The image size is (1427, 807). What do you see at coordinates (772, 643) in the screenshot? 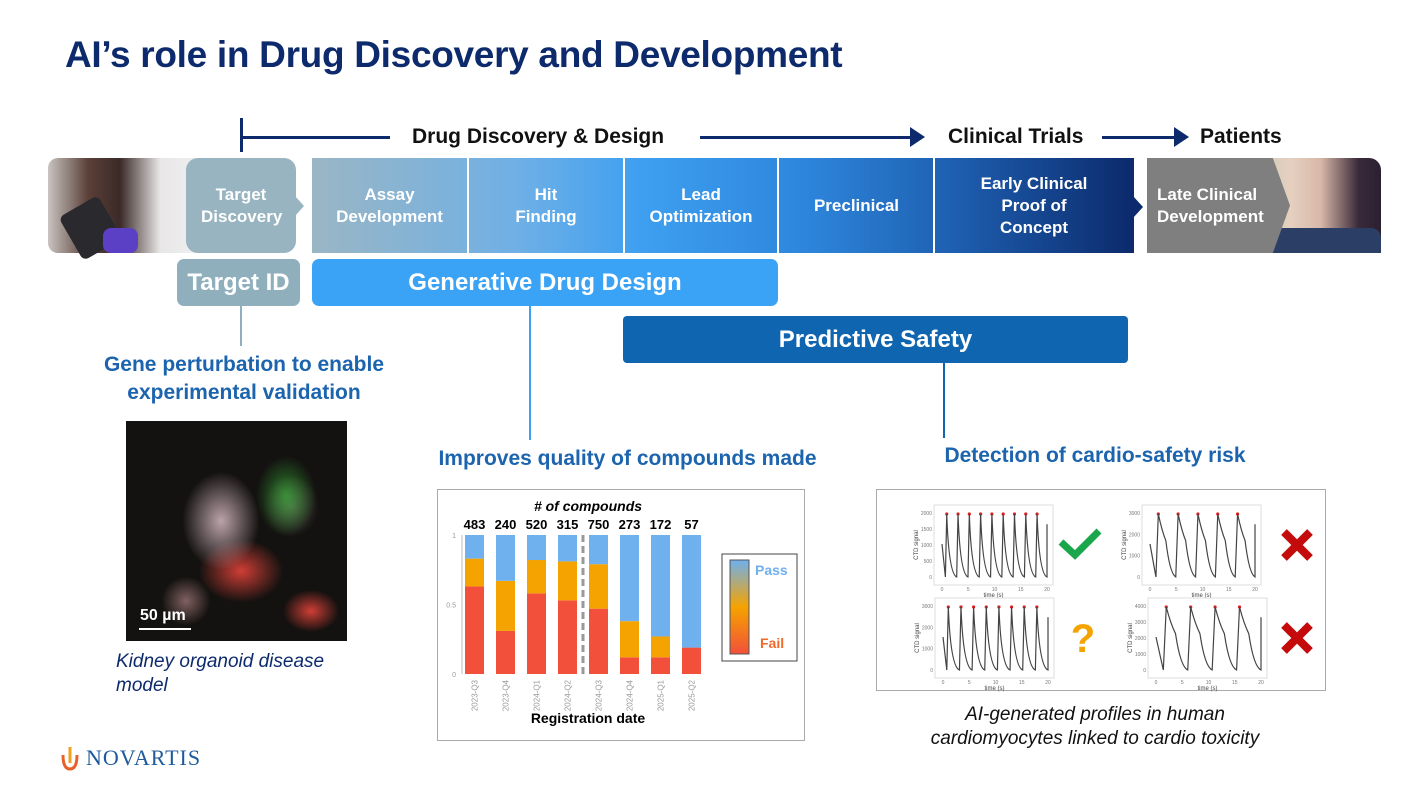
I see `legend-fail: Fail` at bounding box center [772, 643].